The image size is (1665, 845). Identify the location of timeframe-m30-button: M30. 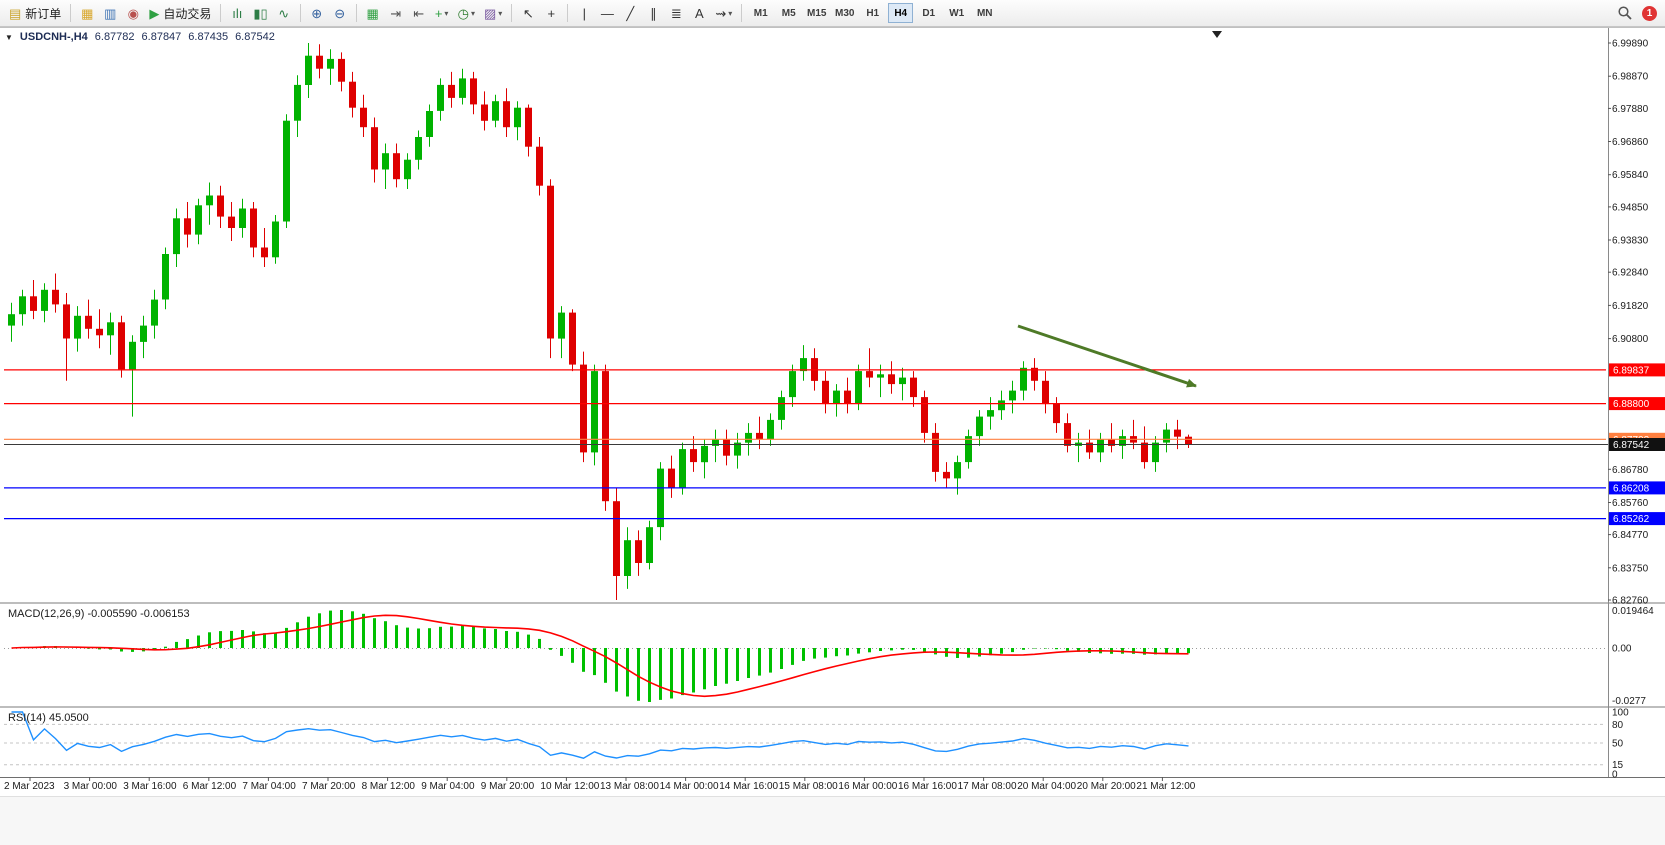
(845, 13).